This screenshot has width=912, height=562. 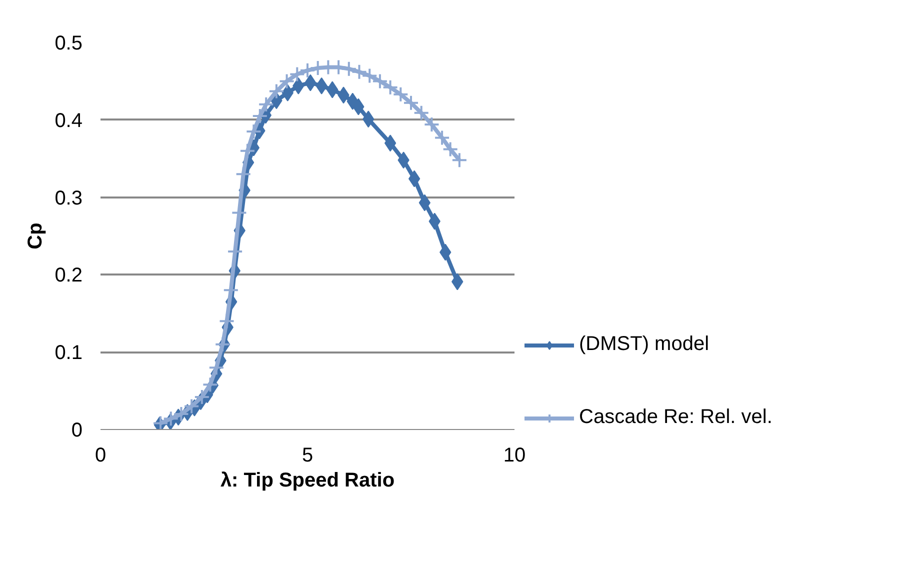 What do you see at coordinates (35, 236) in the screenshot?
I see `y-axis-title: Cp` at bounding box center [35, 236].